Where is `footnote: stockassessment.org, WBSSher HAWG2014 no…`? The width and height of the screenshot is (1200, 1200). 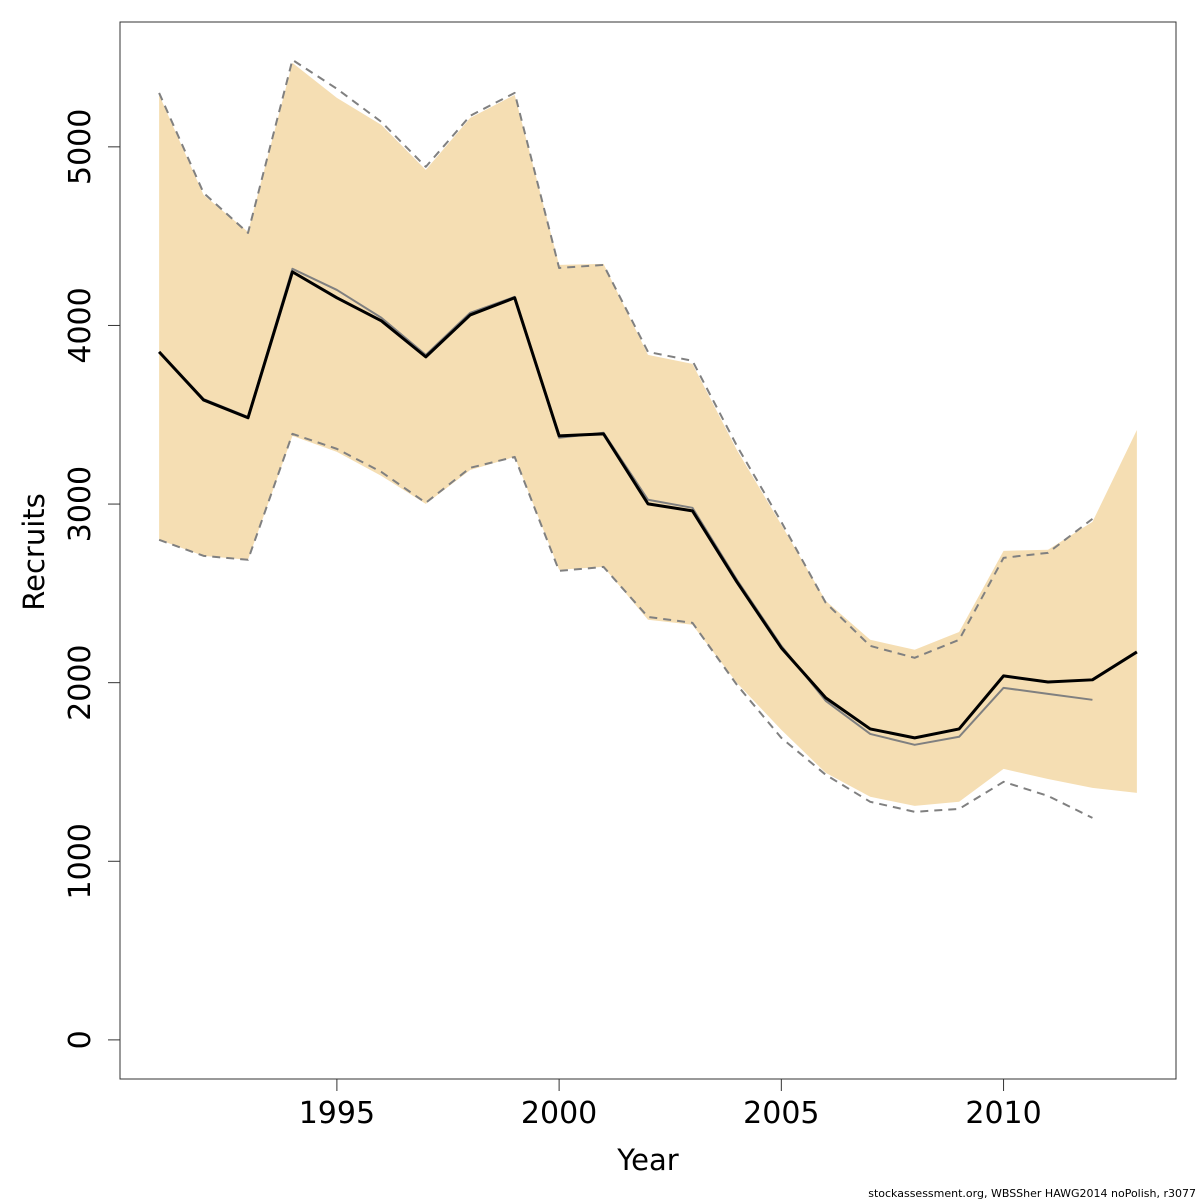 footnote: stockassessment.org, WBSSher HAWG2014 no… is located at coordinates (1032, 1193).